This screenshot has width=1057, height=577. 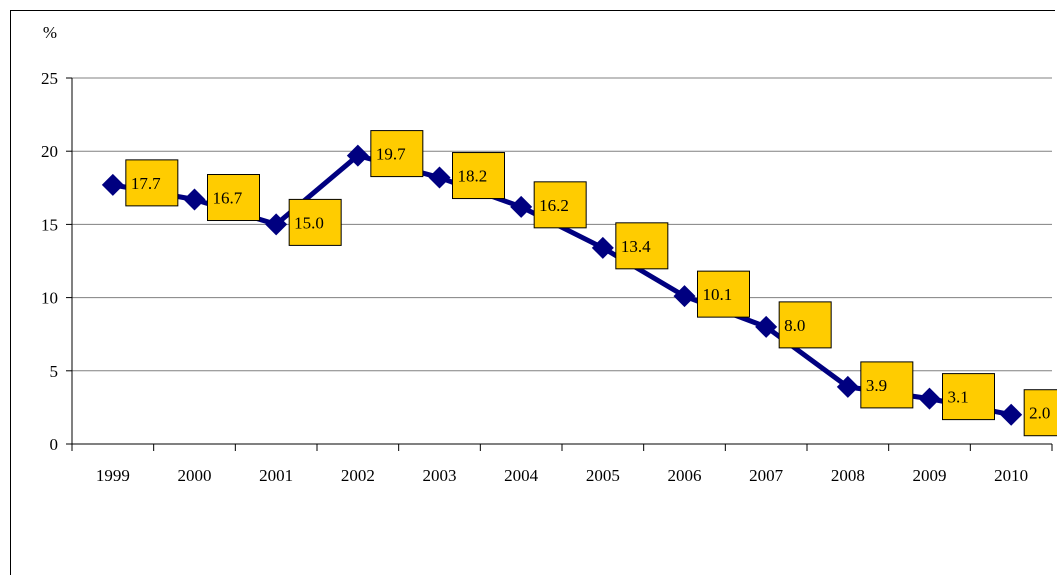 I want to click on y-axis-unit-label: %, so click(x=50, y=32).